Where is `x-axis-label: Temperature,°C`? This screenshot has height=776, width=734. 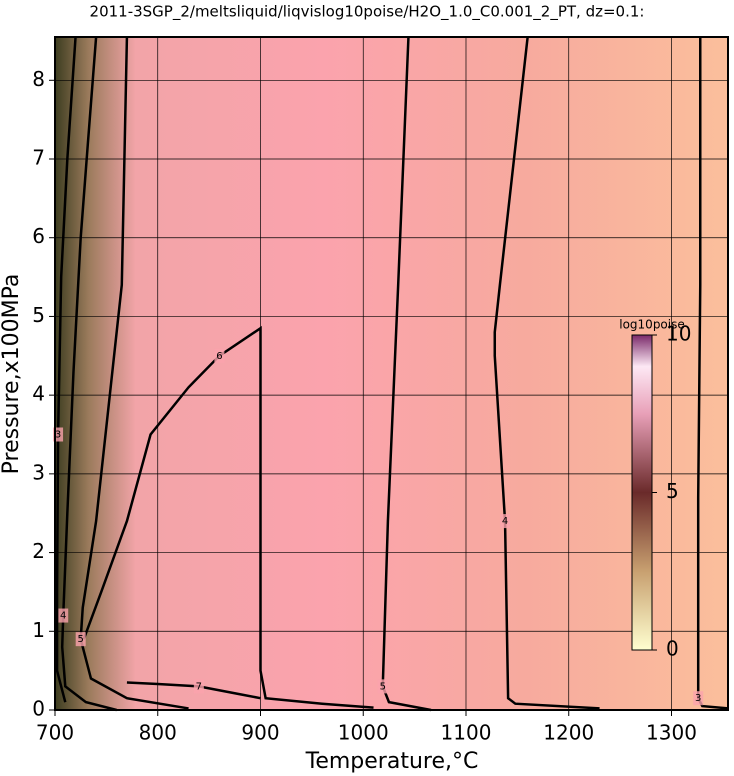
x-axis-label: Temperature,°C is located at coordinates (392, 761).